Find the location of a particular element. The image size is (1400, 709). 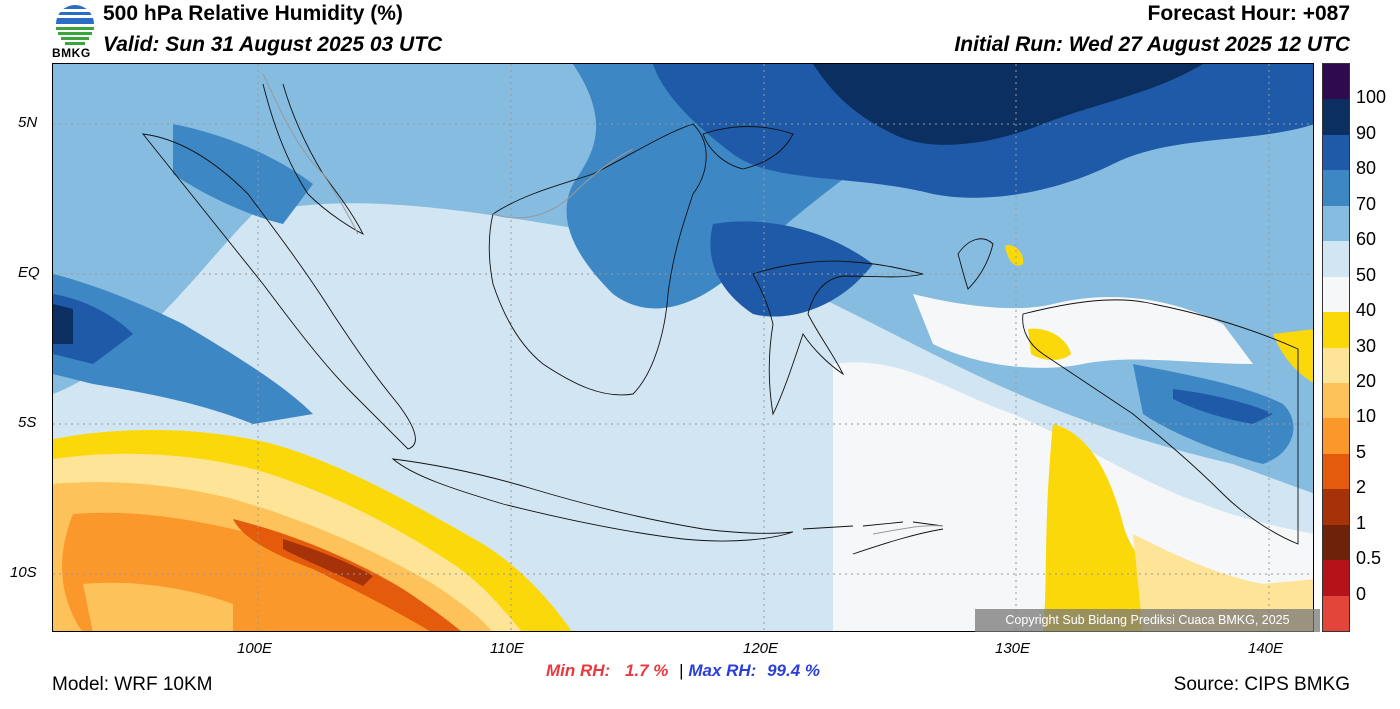

min-rh-value: 1.7 % is located at coordinates (646, 670).